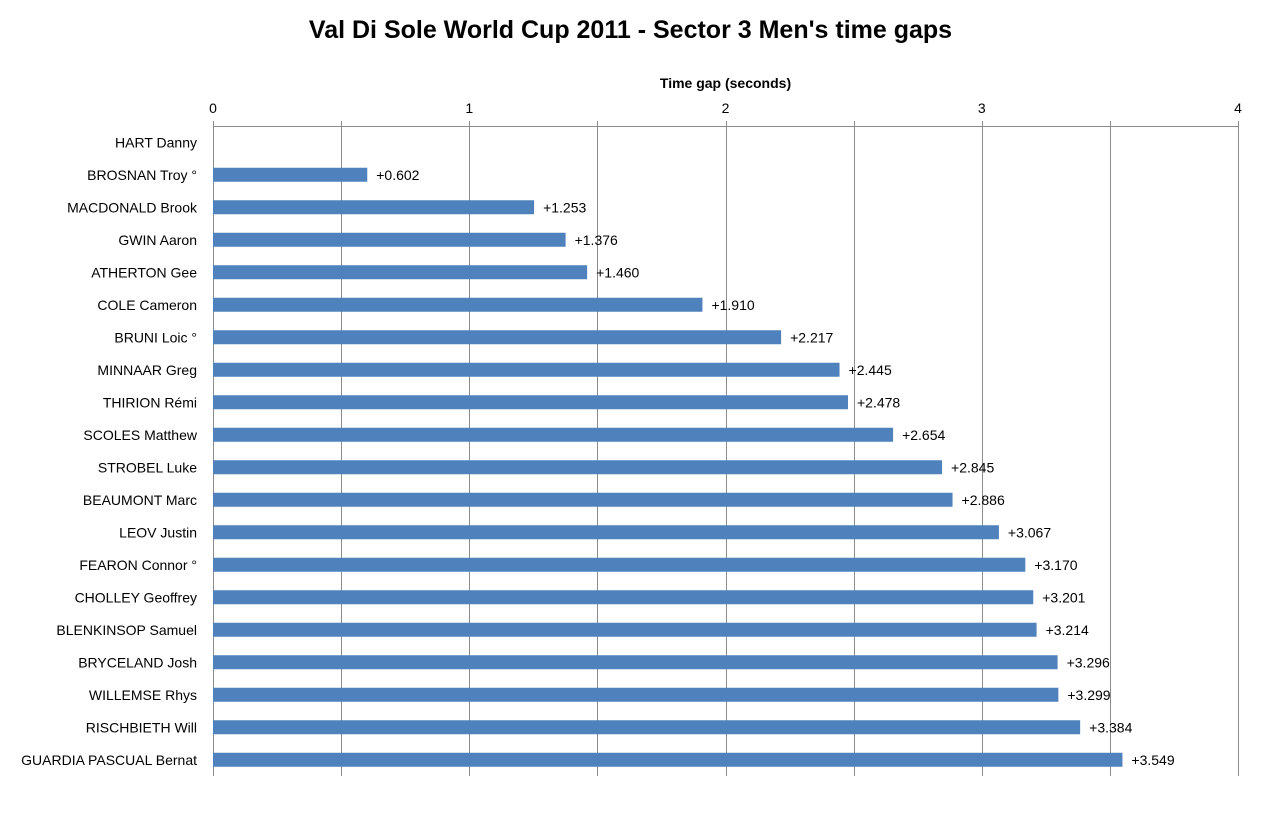  I want to click on category-label: THIRION Rémi, so click(150, 402).